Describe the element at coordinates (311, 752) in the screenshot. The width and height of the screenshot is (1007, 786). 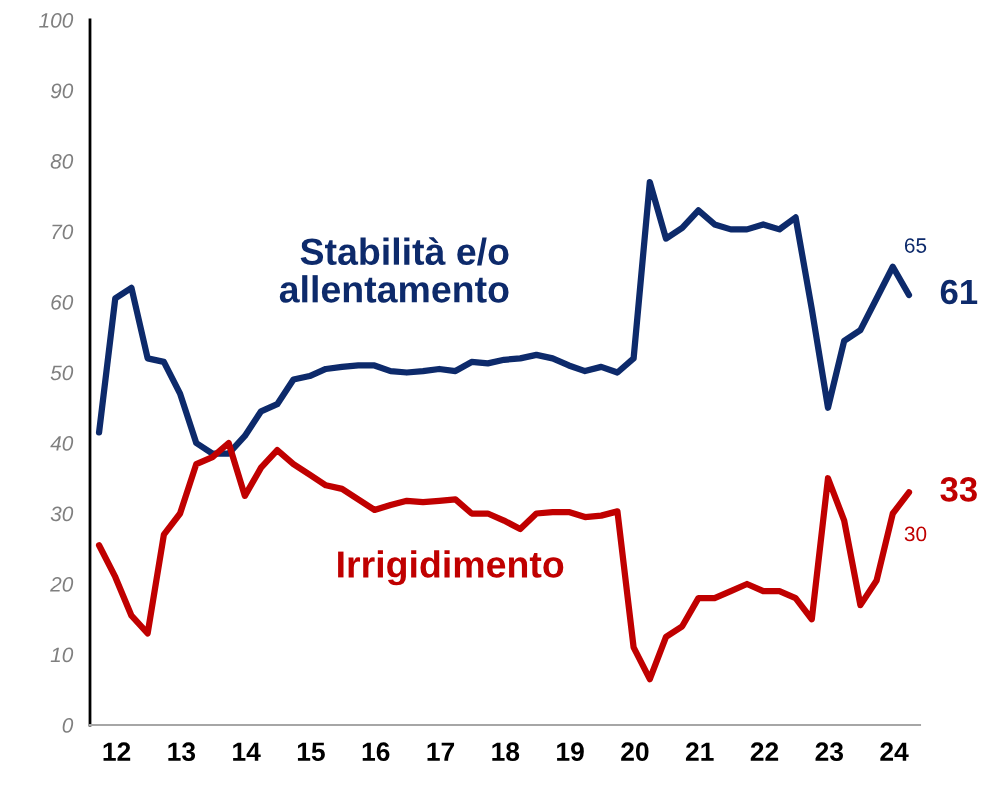
I see `x-tick-label: 15` at that location.